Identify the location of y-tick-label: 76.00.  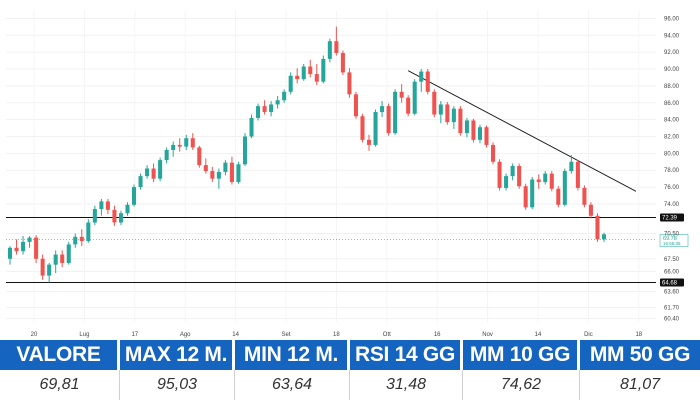
(672, 188).